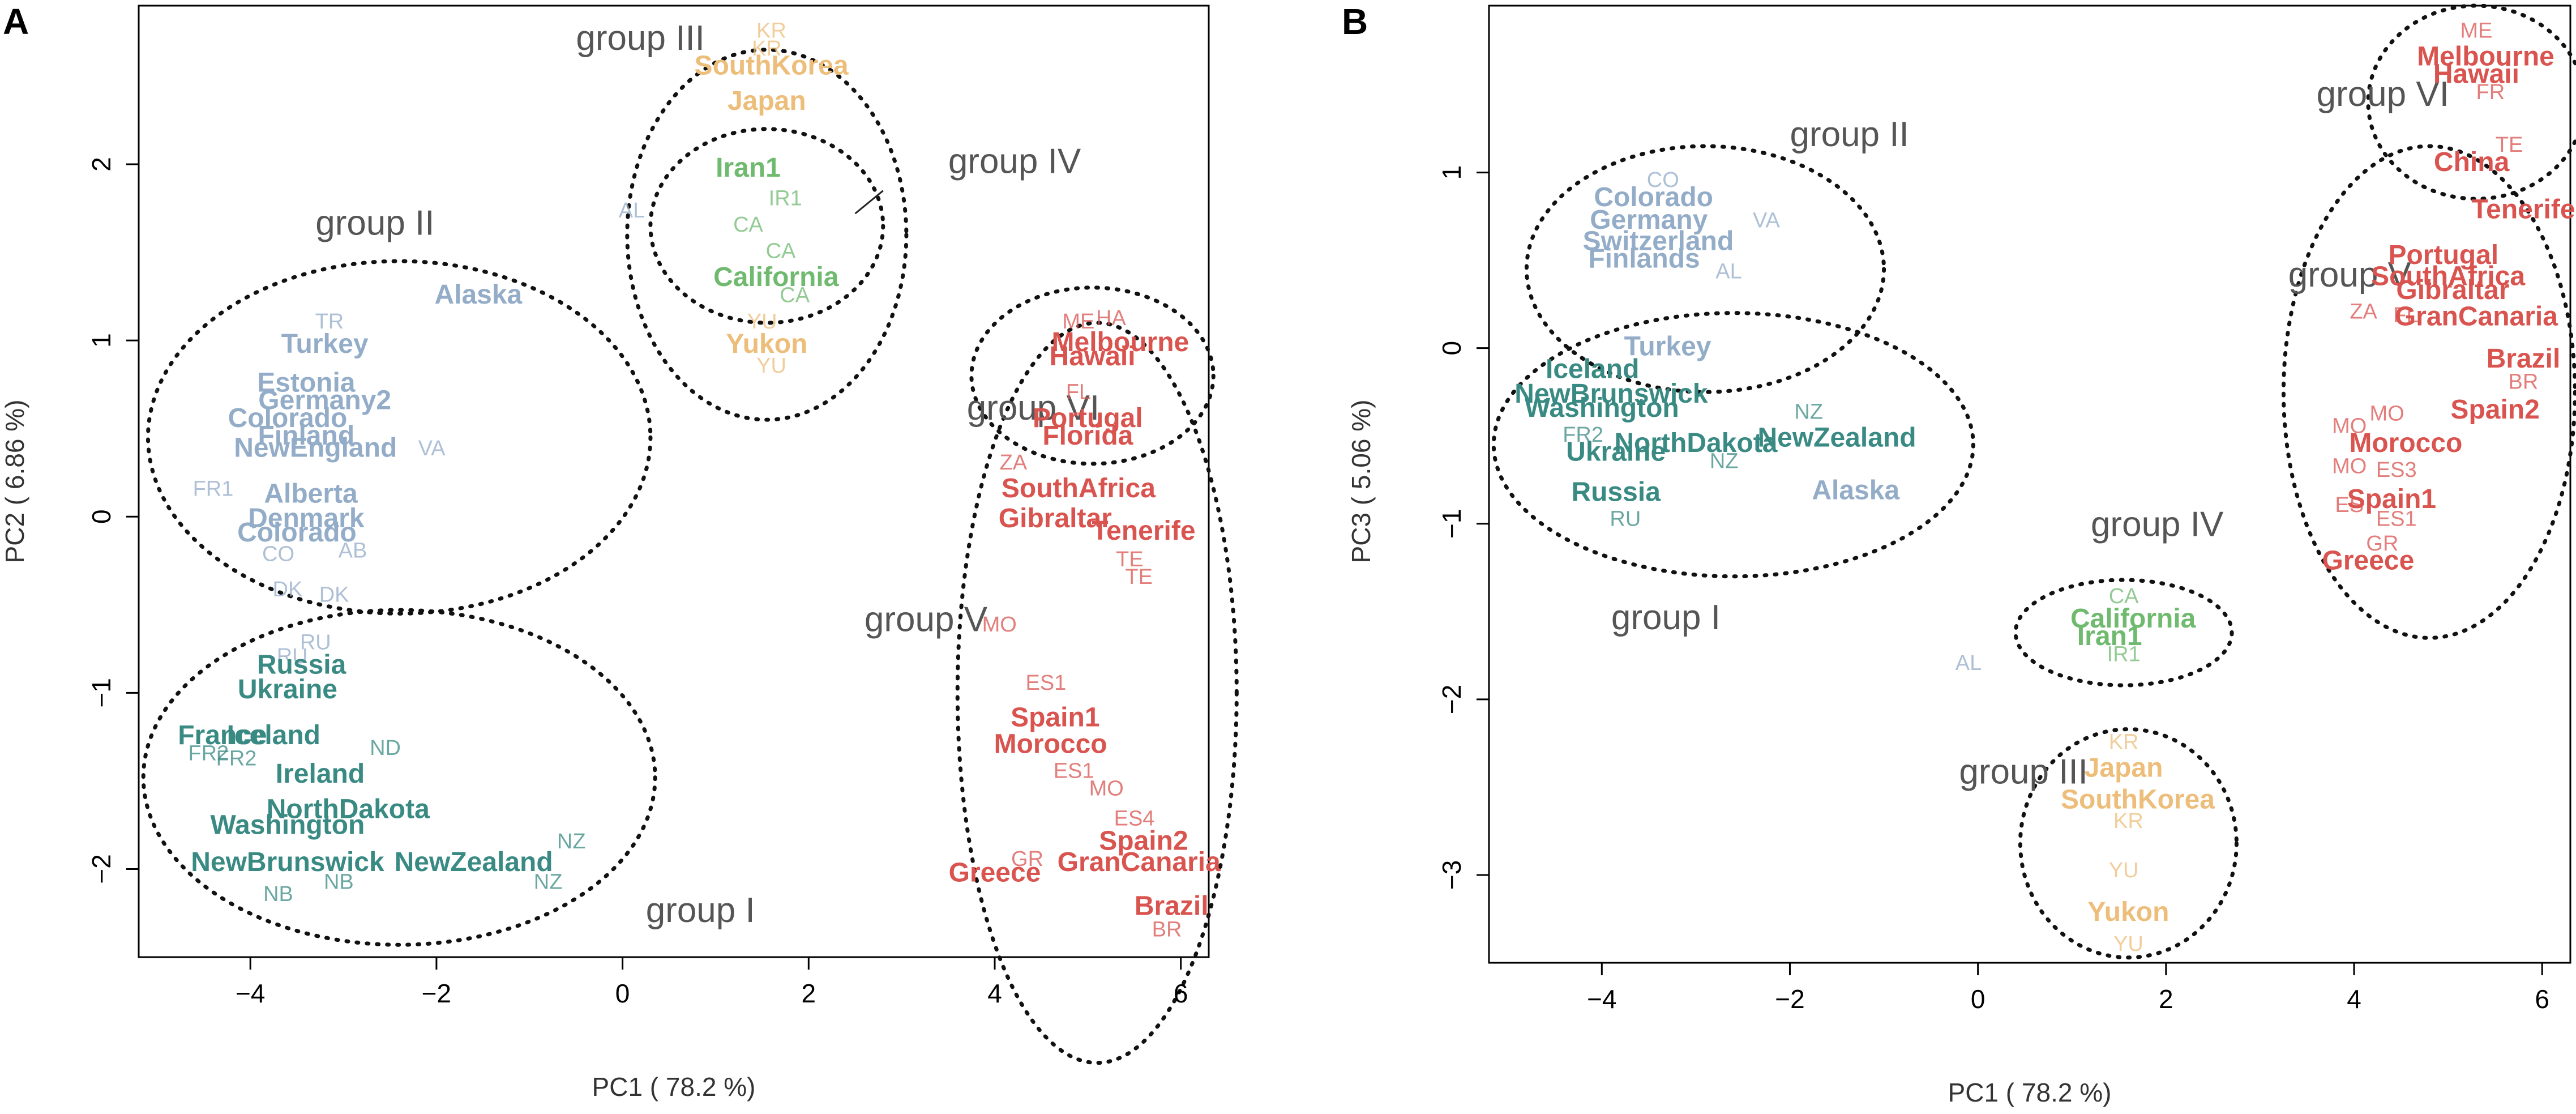 The image size is (2576, 1114). I want to click on panel-a-point-denmark: Denmark, so click(306, 518).